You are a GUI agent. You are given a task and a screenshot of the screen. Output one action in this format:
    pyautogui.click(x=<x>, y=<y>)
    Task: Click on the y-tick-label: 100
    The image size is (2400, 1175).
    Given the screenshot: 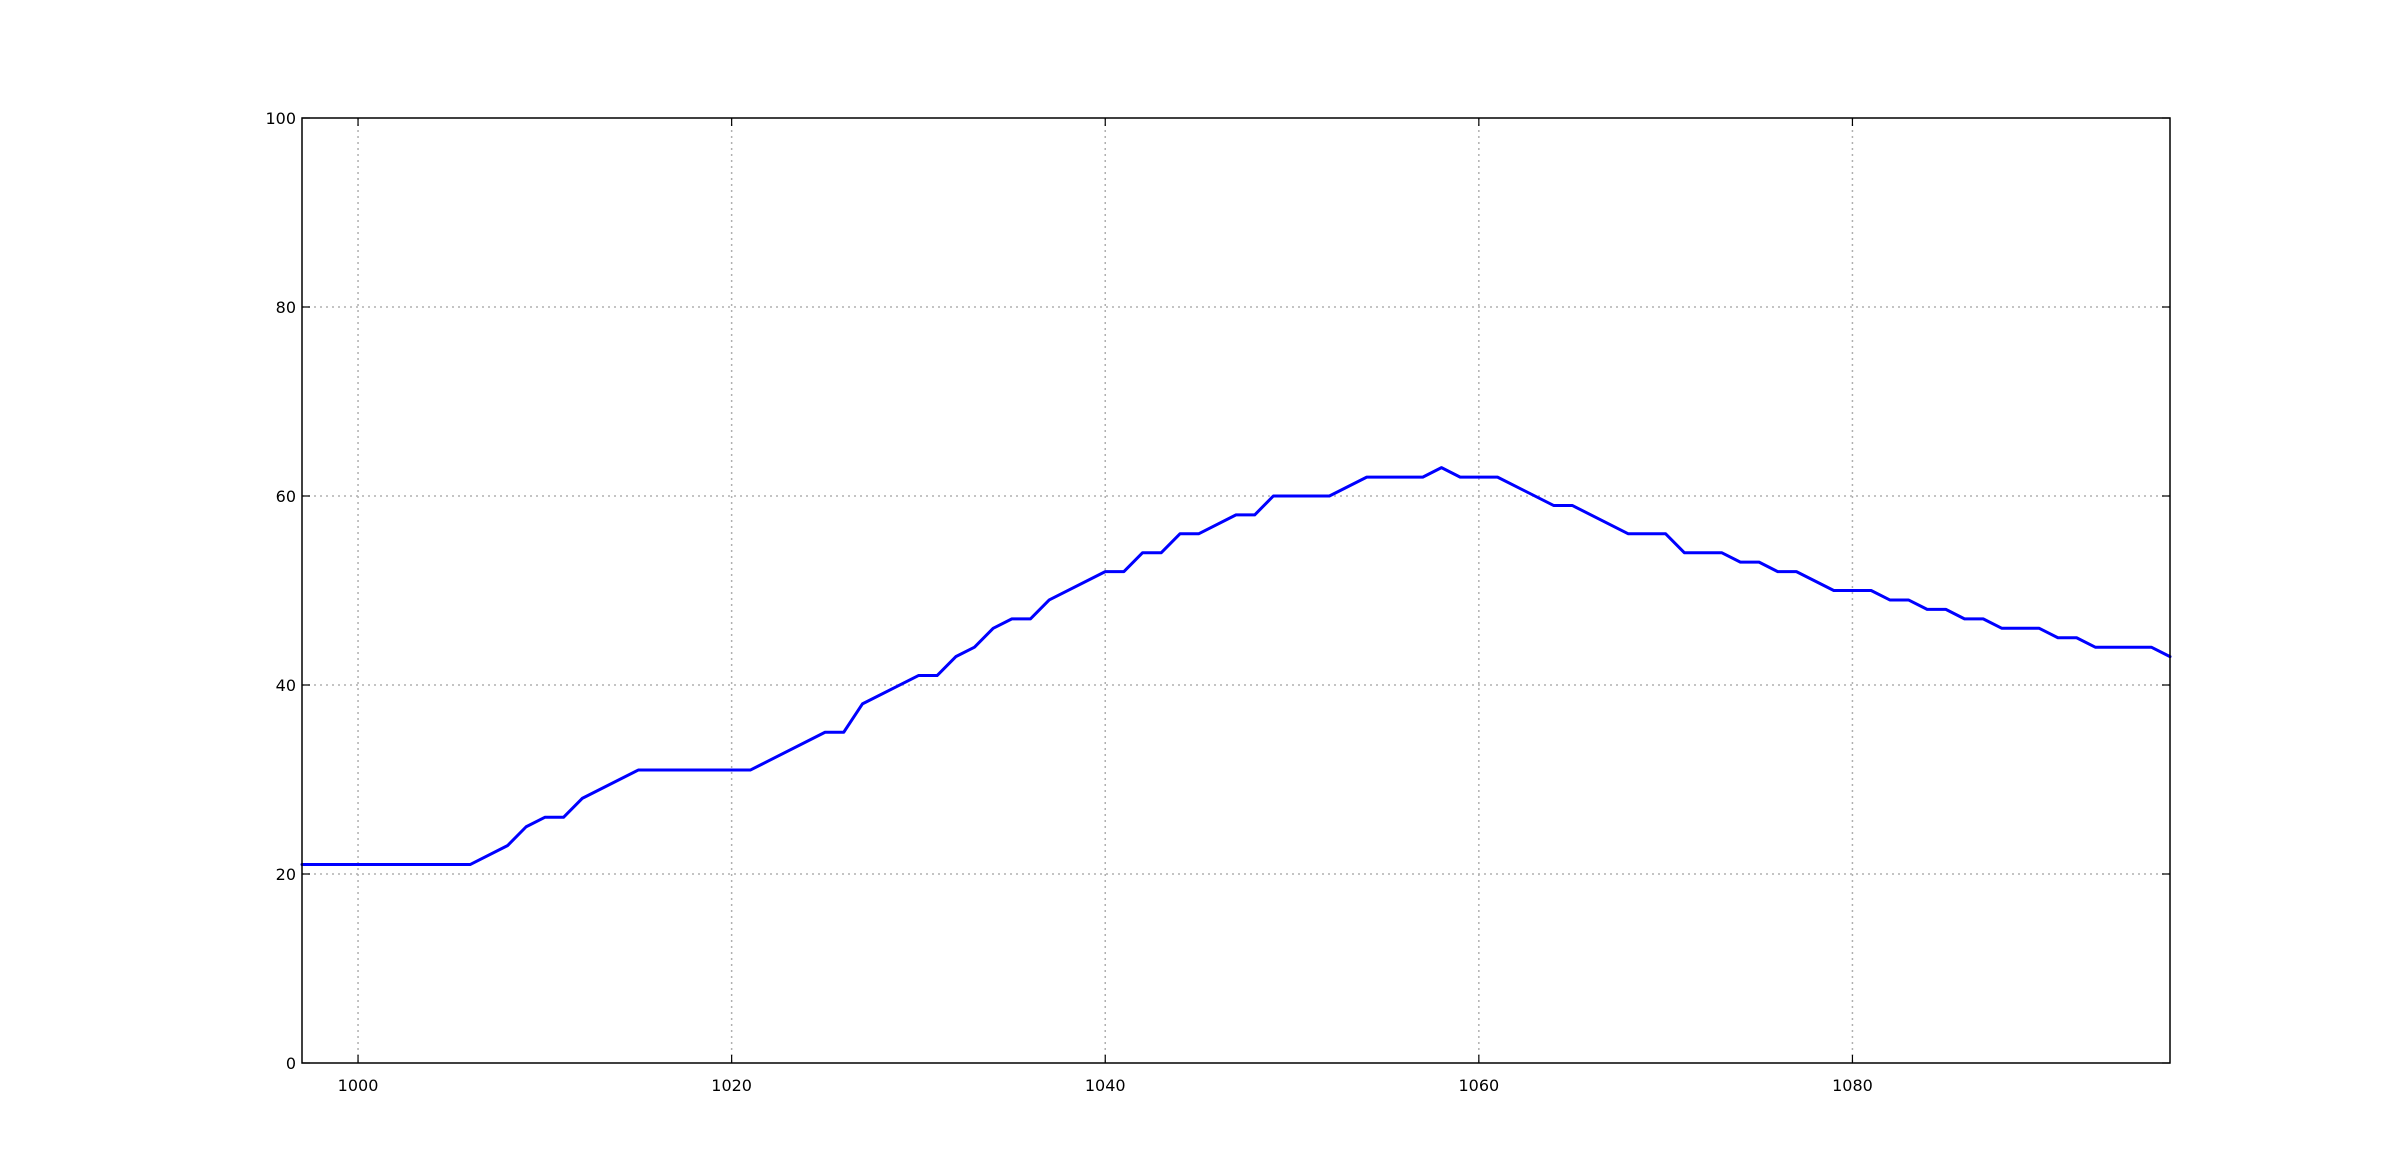 What is the action you would take?
    pyautogui.click(x=280, y=118)
    